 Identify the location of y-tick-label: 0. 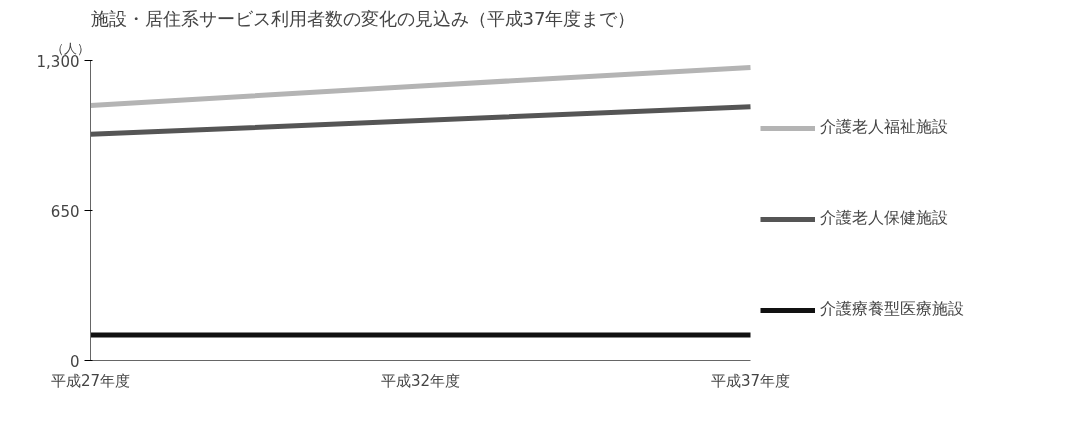
(74, 361).